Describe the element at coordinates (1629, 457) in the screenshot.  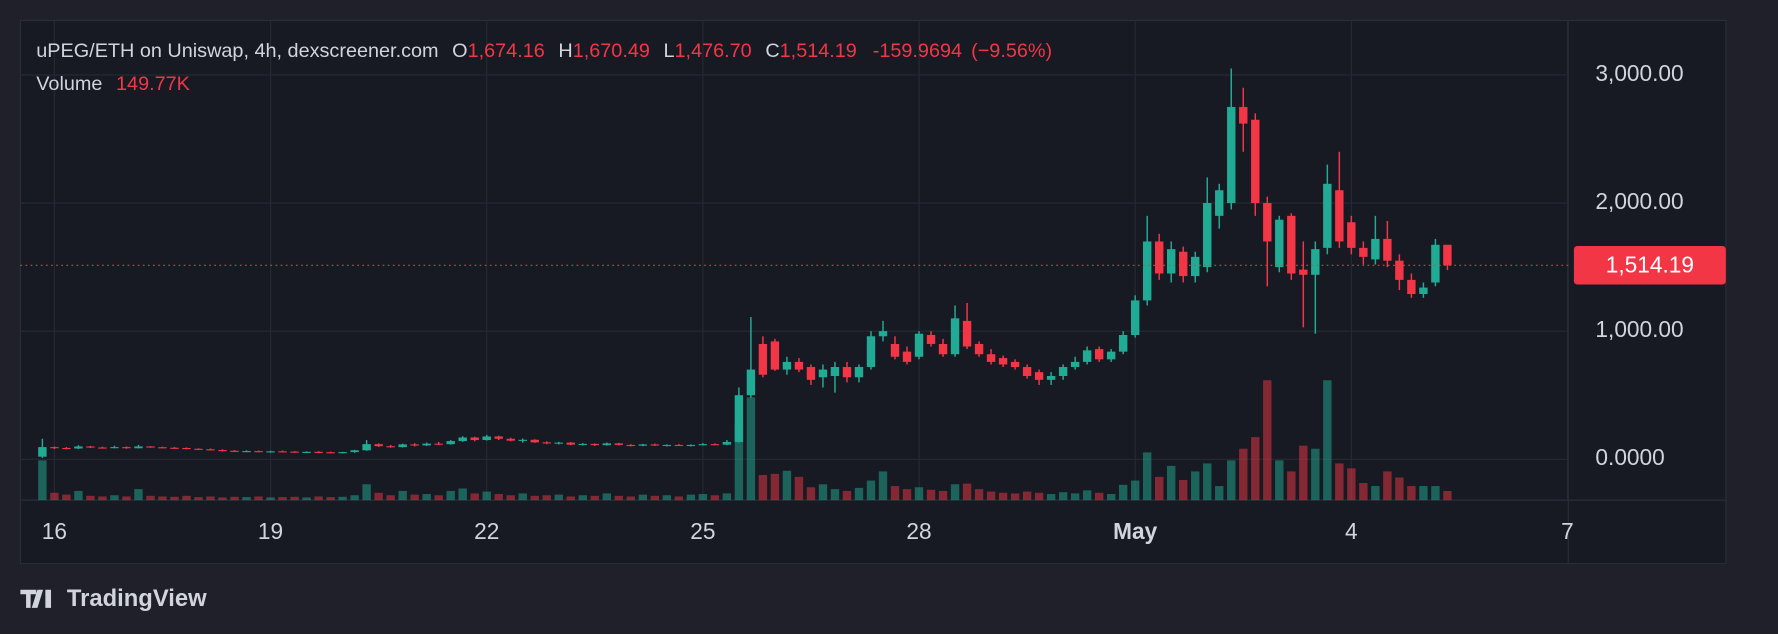
I see `y-tick-label: 0.0000` at that location.